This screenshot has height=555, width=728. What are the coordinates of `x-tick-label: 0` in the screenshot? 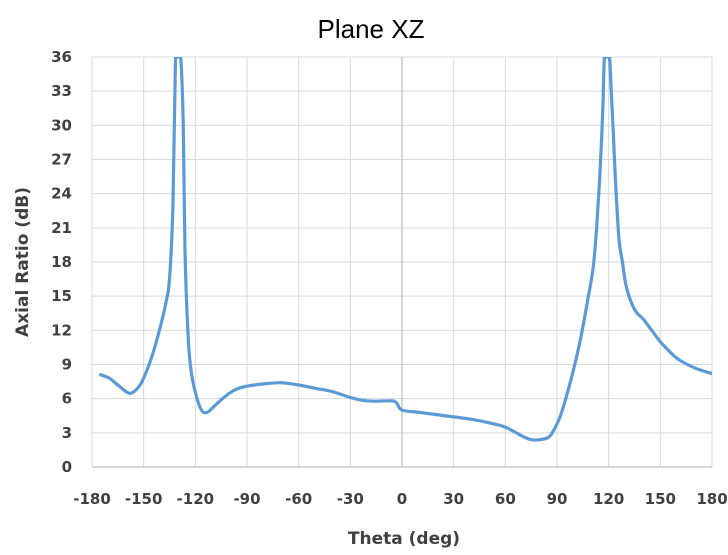 It's located at (402, 499).